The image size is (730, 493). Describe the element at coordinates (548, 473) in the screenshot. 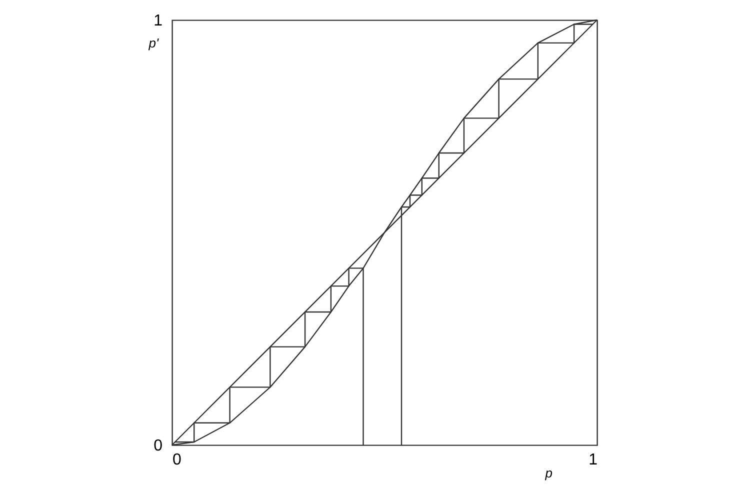

I see `x-axis-title: p` at that location.